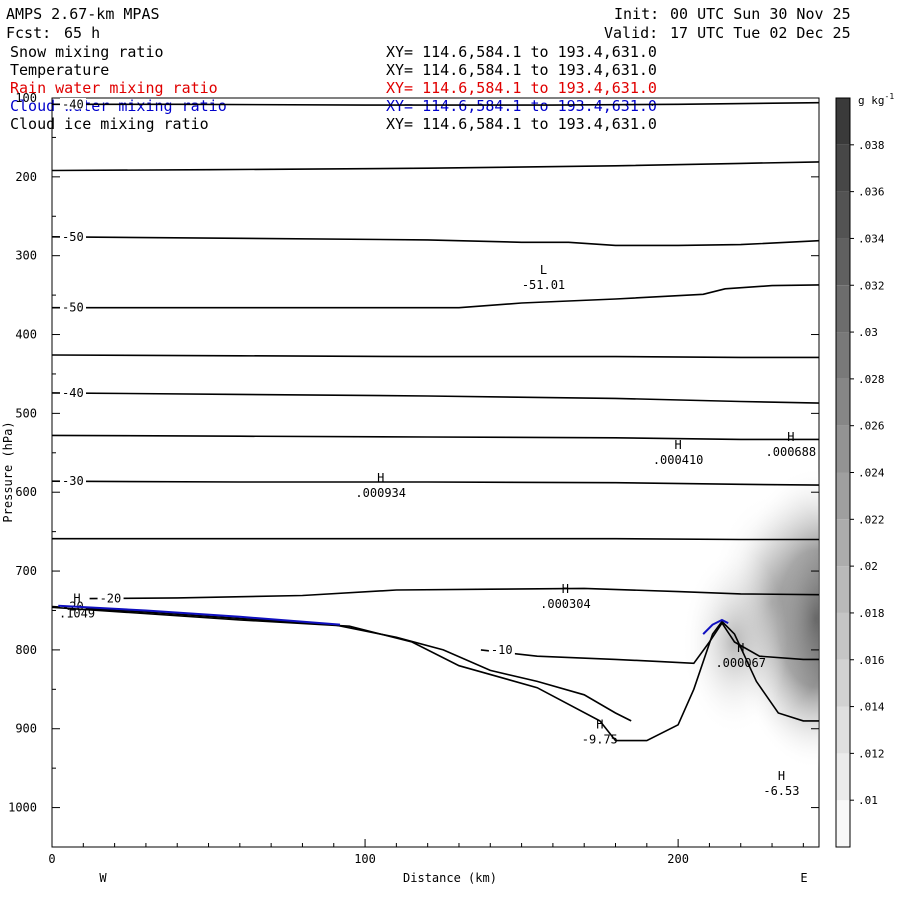 This screenshot has height=900, width=900. What do you see at coordinates (426, 852) in the screenshot?
I see `x-axis: 0 100 200` at bounding box center [426, 852].